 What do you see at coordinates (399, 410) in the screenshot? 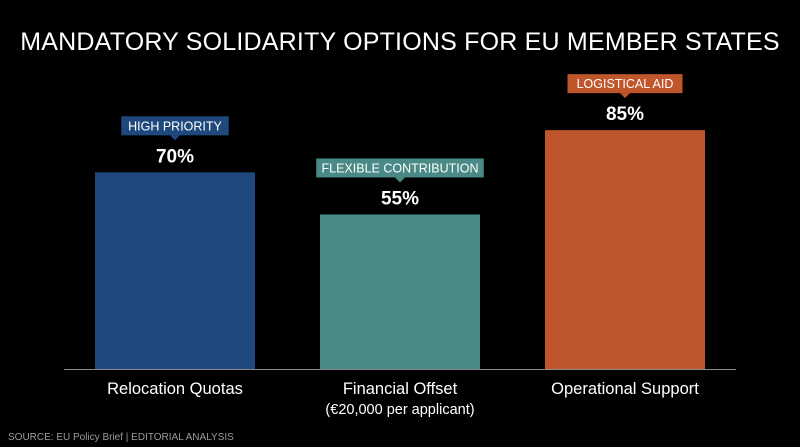
I see `category-sublabel-2: (€20,000 per applicant)` at bounding box center [399, 410].